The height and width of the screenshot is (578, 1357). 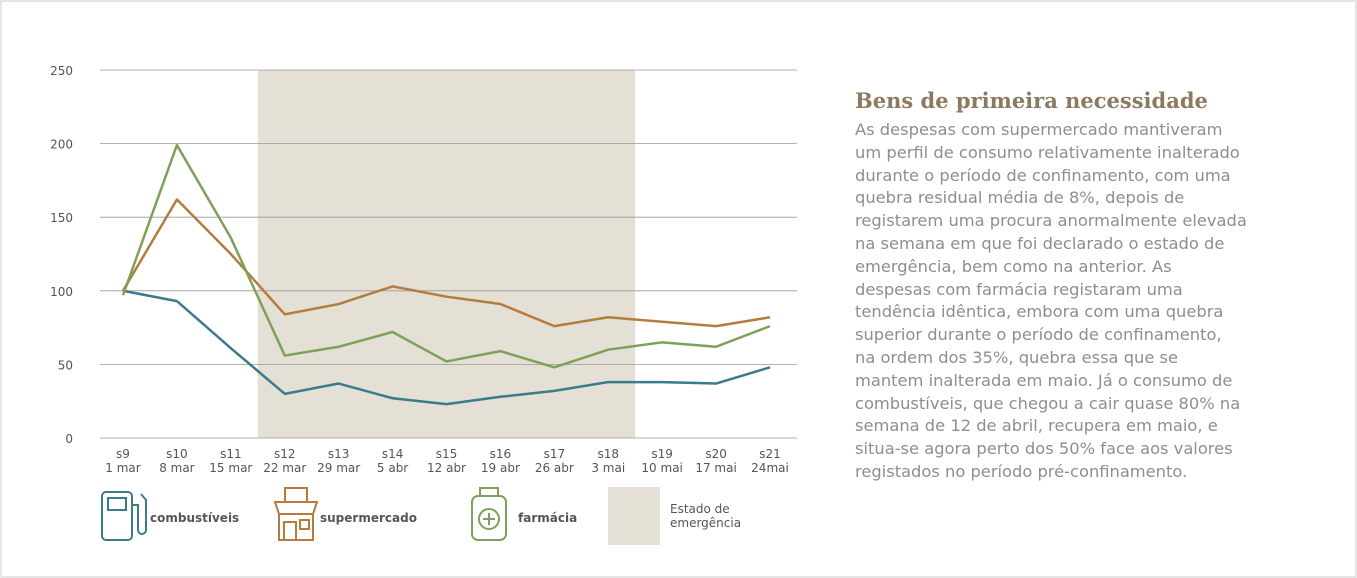 I want to click on x-tick-label: s12, so click(x=285, y=454).